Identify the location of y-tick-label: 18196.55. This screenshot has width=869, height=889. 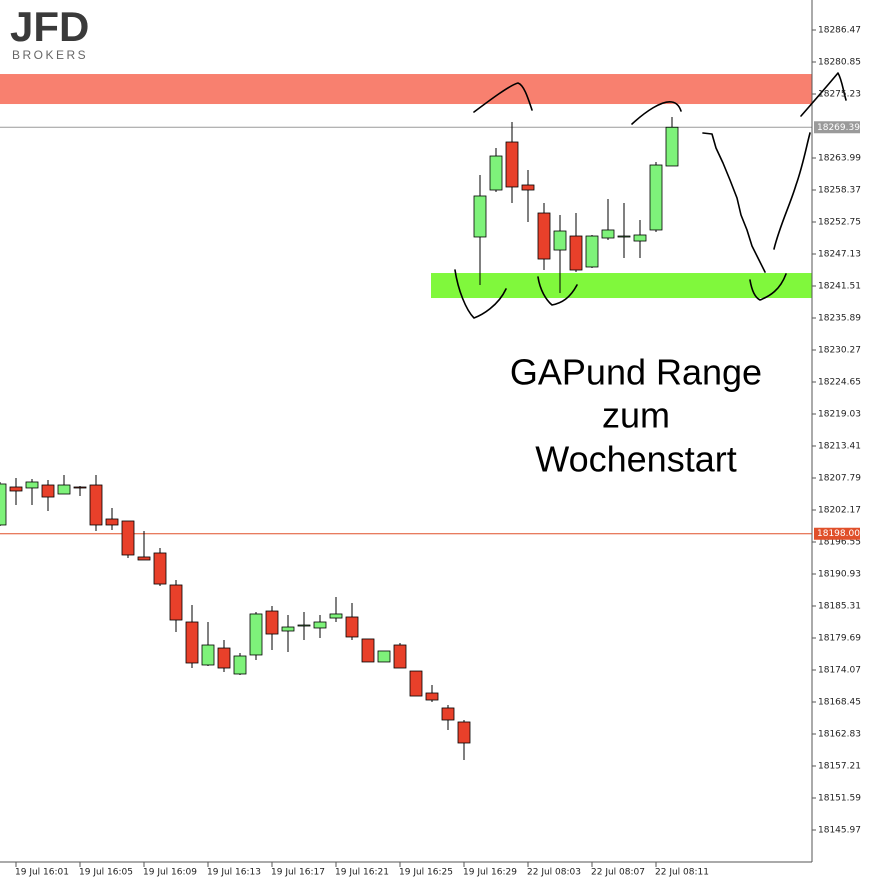
(839, 543).